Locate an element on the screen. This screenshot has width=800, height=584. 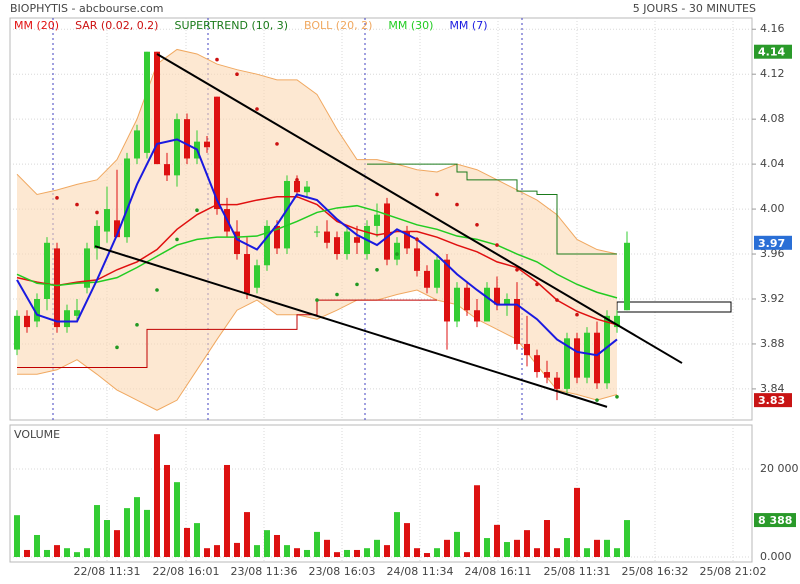
y-tick-label: 4.12 is located at coordinates (772, 73).